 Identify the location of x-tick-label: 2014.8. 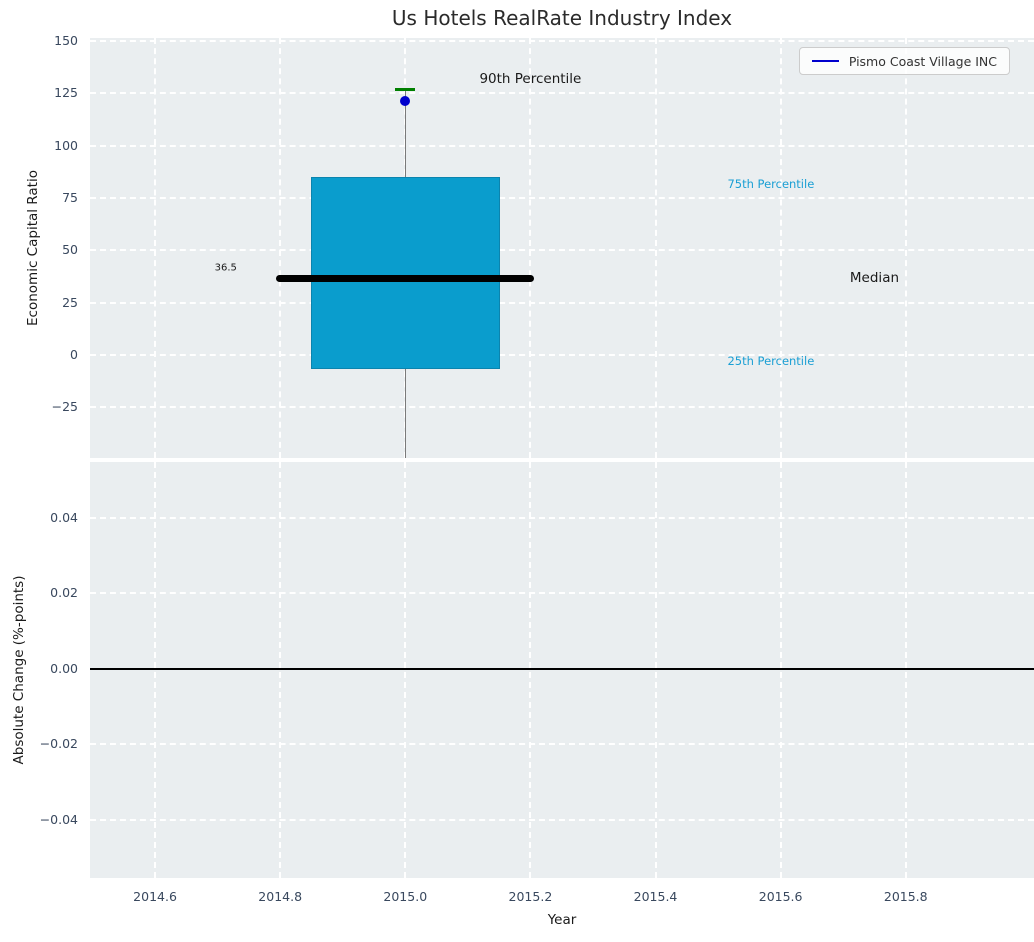
(280, 896).